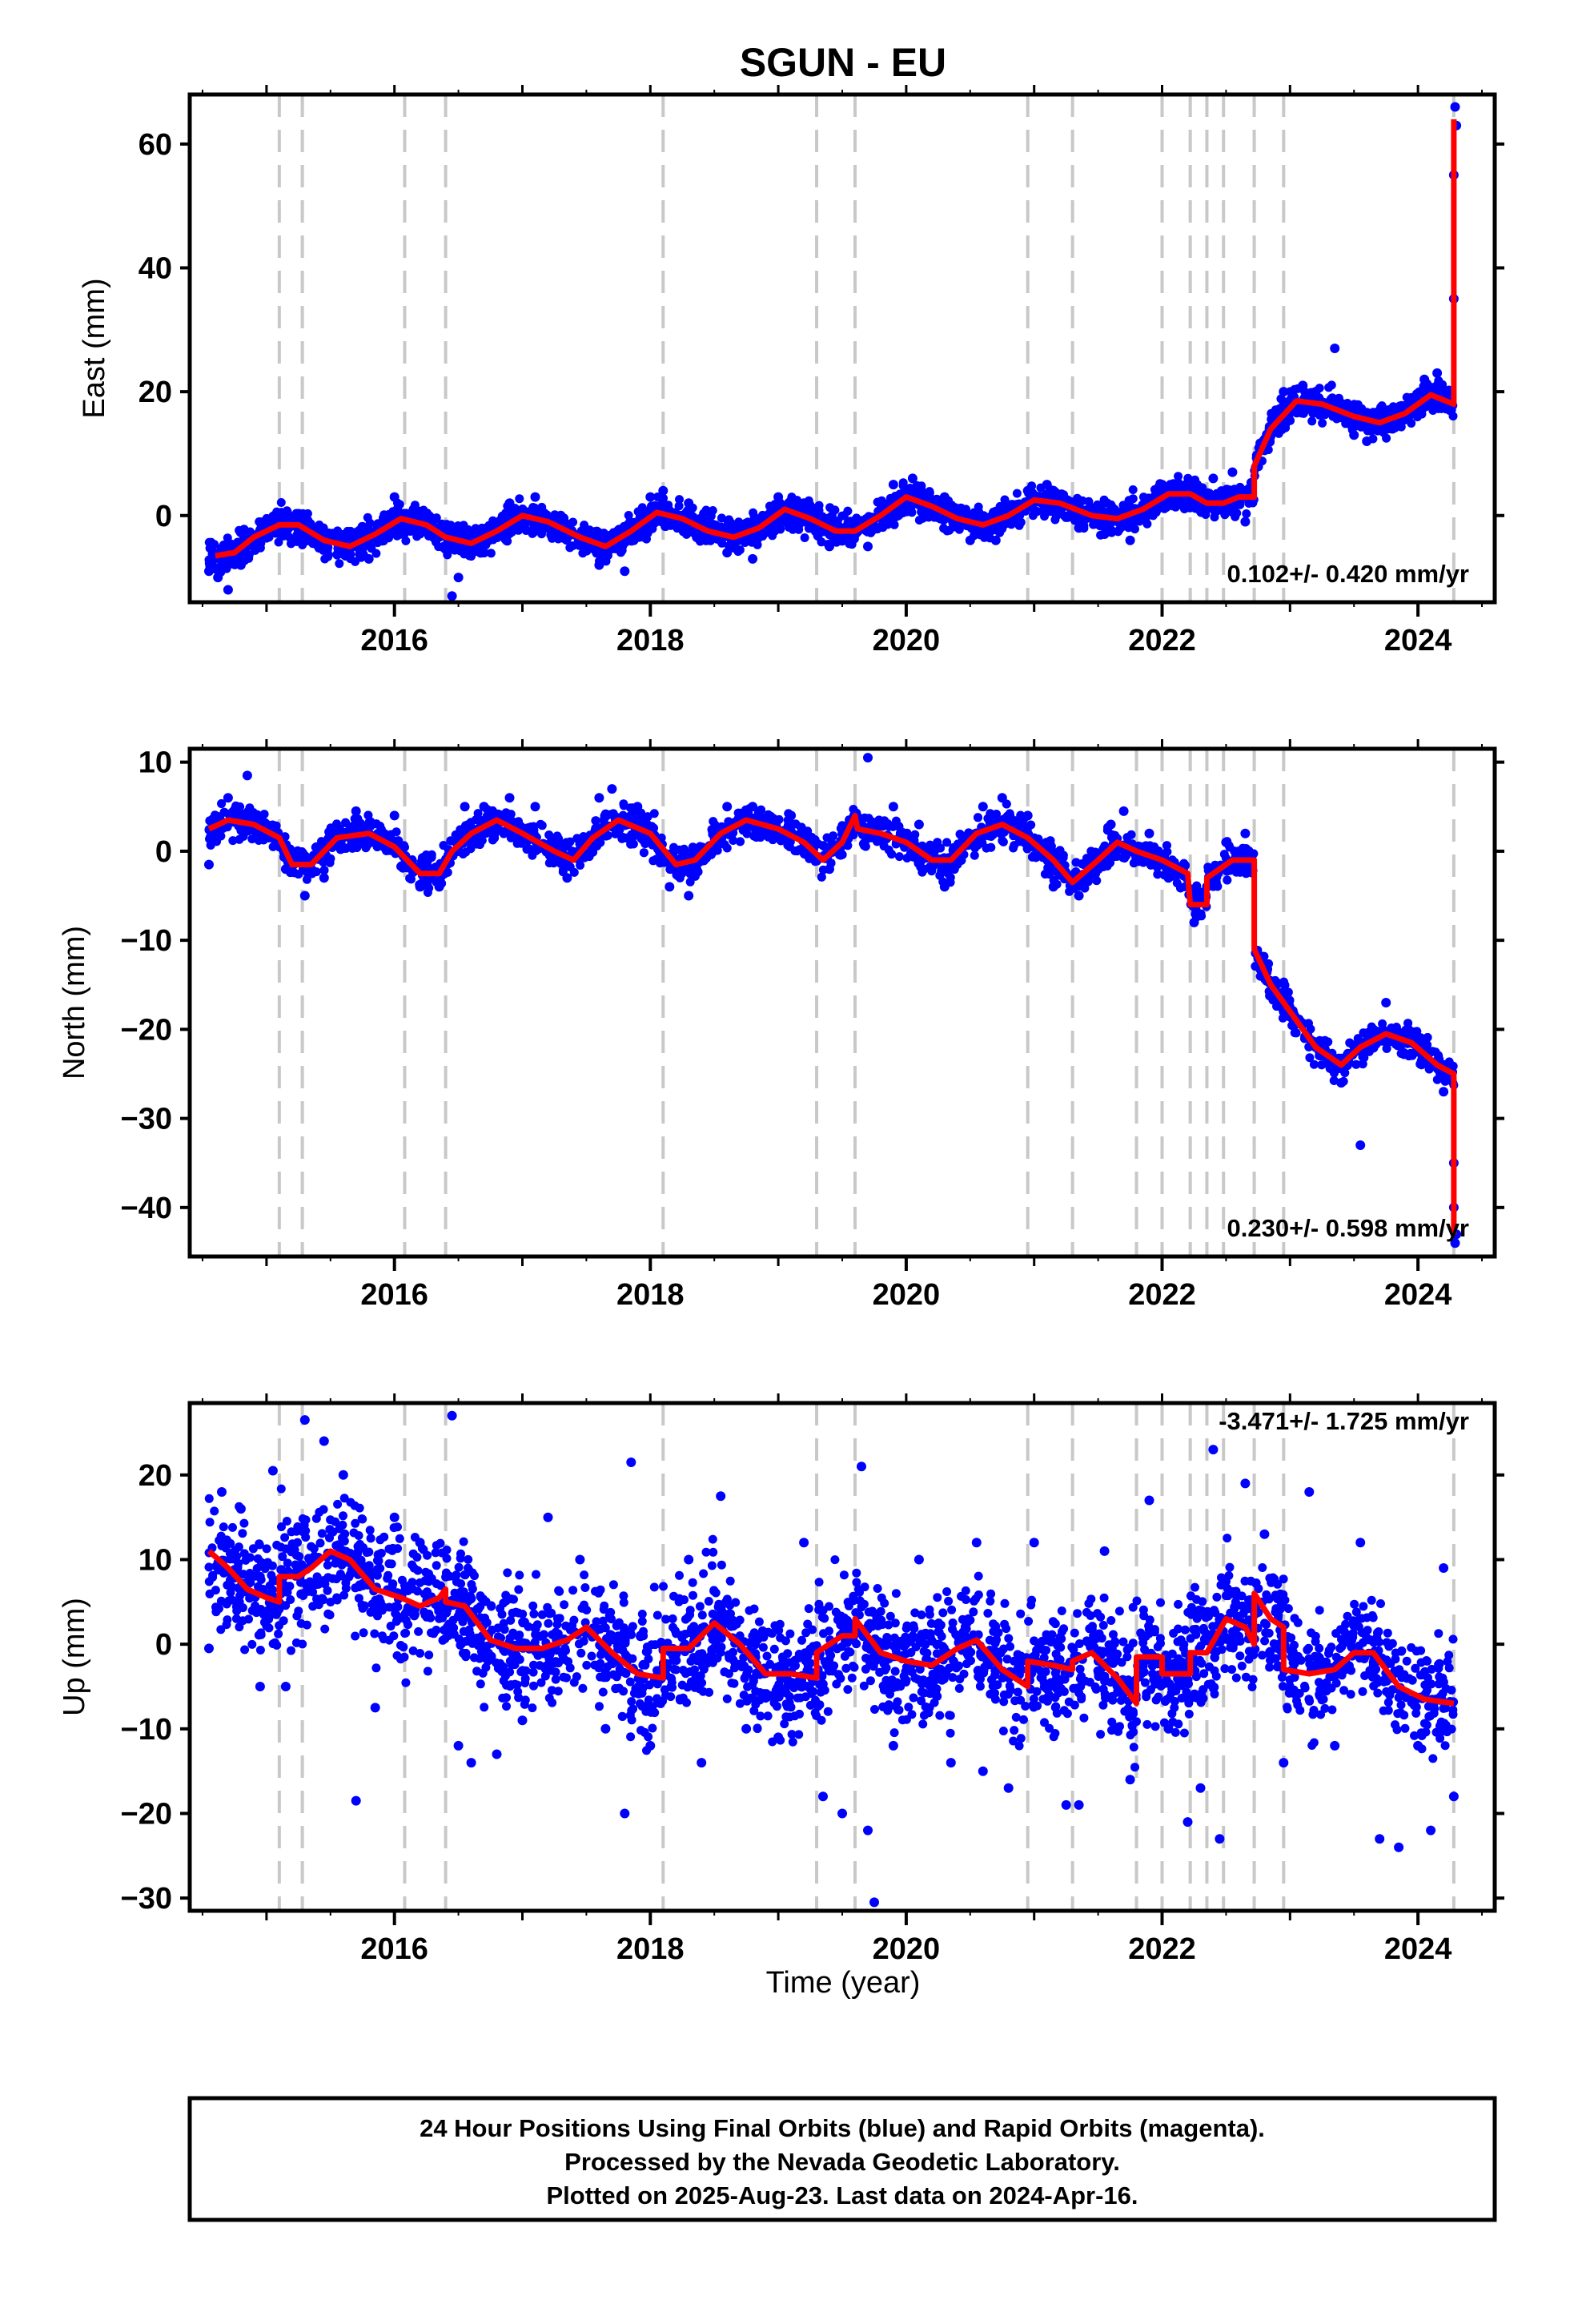 This screenshot has width=1582, height=2324. Describe the element at coordinates (155, 393) in the screenshot. I see `y-tick-label: 20` at that location.